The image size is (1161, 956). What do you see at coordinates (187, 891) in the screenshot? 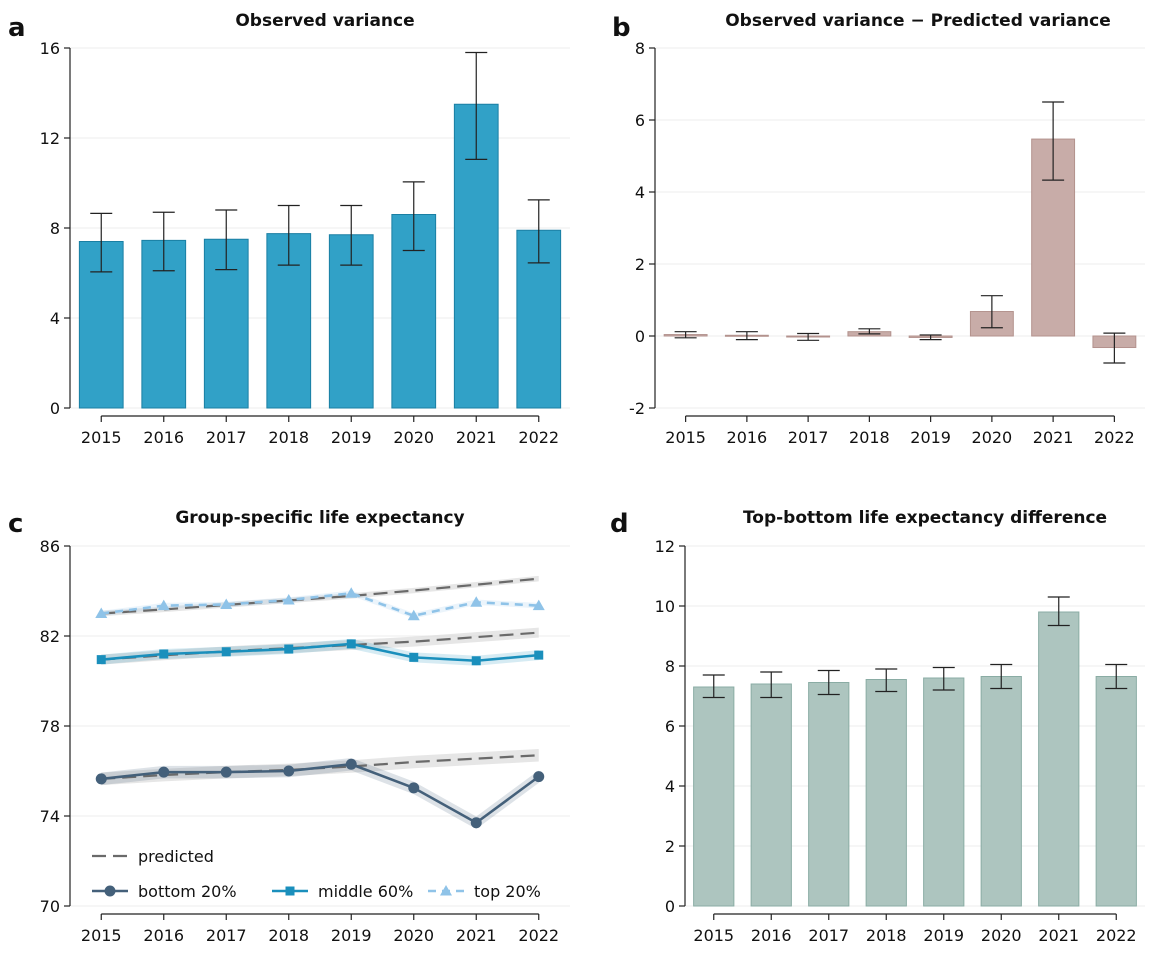
I see `legend-series-label: bottom 20%` at bounding box center [187, 891].